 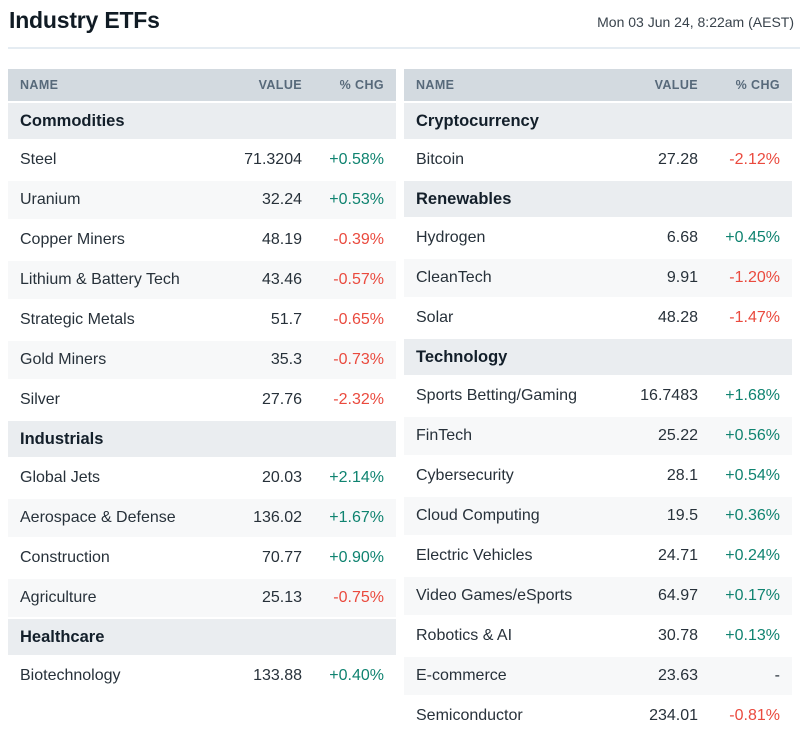 I want to click on etf-row: Copper Miners 48.19 -0.39%, so click(x=202, y=240).